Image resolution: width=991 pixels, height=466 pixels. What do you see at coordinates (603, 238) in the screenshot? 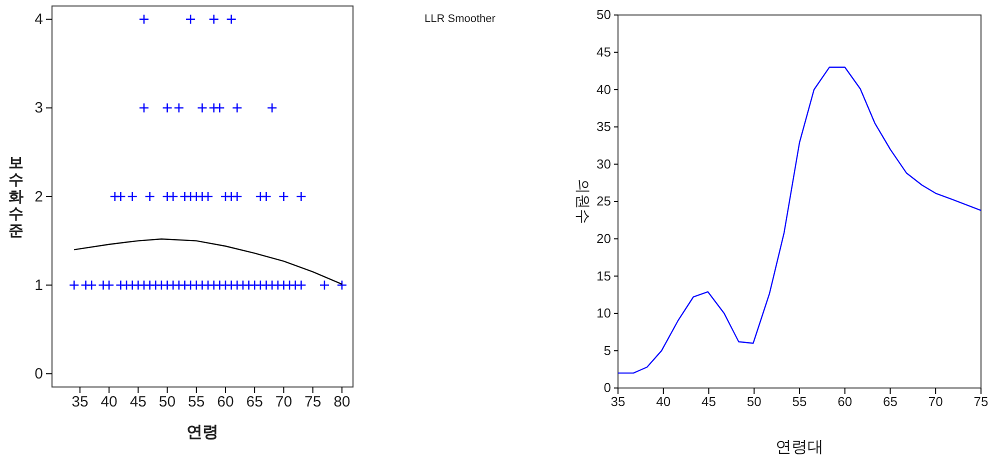
I see `y-tick-label: 20` at bounding box center [603, 238].